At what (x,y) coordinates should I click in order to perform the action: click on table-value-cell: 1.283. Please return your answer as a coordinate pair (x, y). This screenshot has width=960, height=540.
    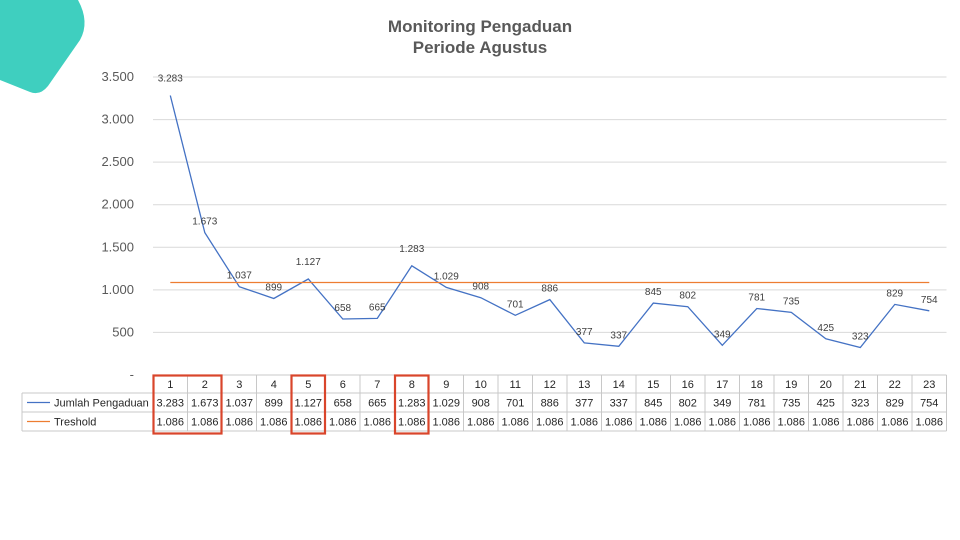
    Looking at the image, I should click on (412, 404).